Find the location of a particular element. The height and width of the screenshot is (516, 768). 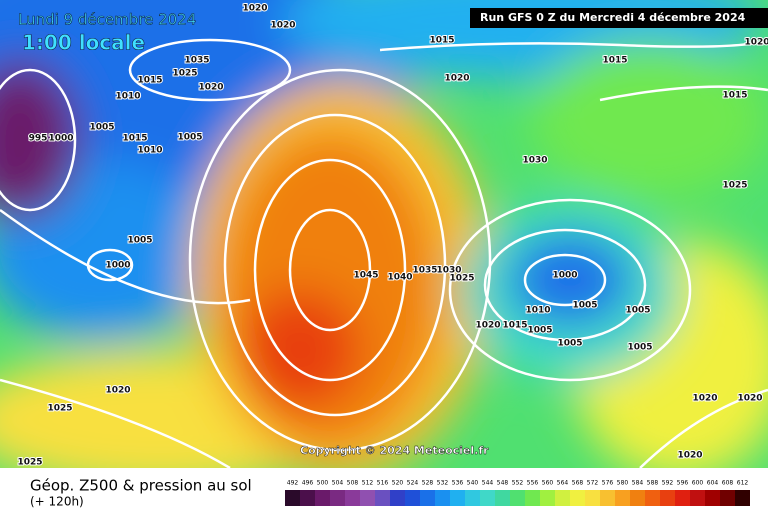

colorbar-label: 500 is located at coordinates (323, 483).